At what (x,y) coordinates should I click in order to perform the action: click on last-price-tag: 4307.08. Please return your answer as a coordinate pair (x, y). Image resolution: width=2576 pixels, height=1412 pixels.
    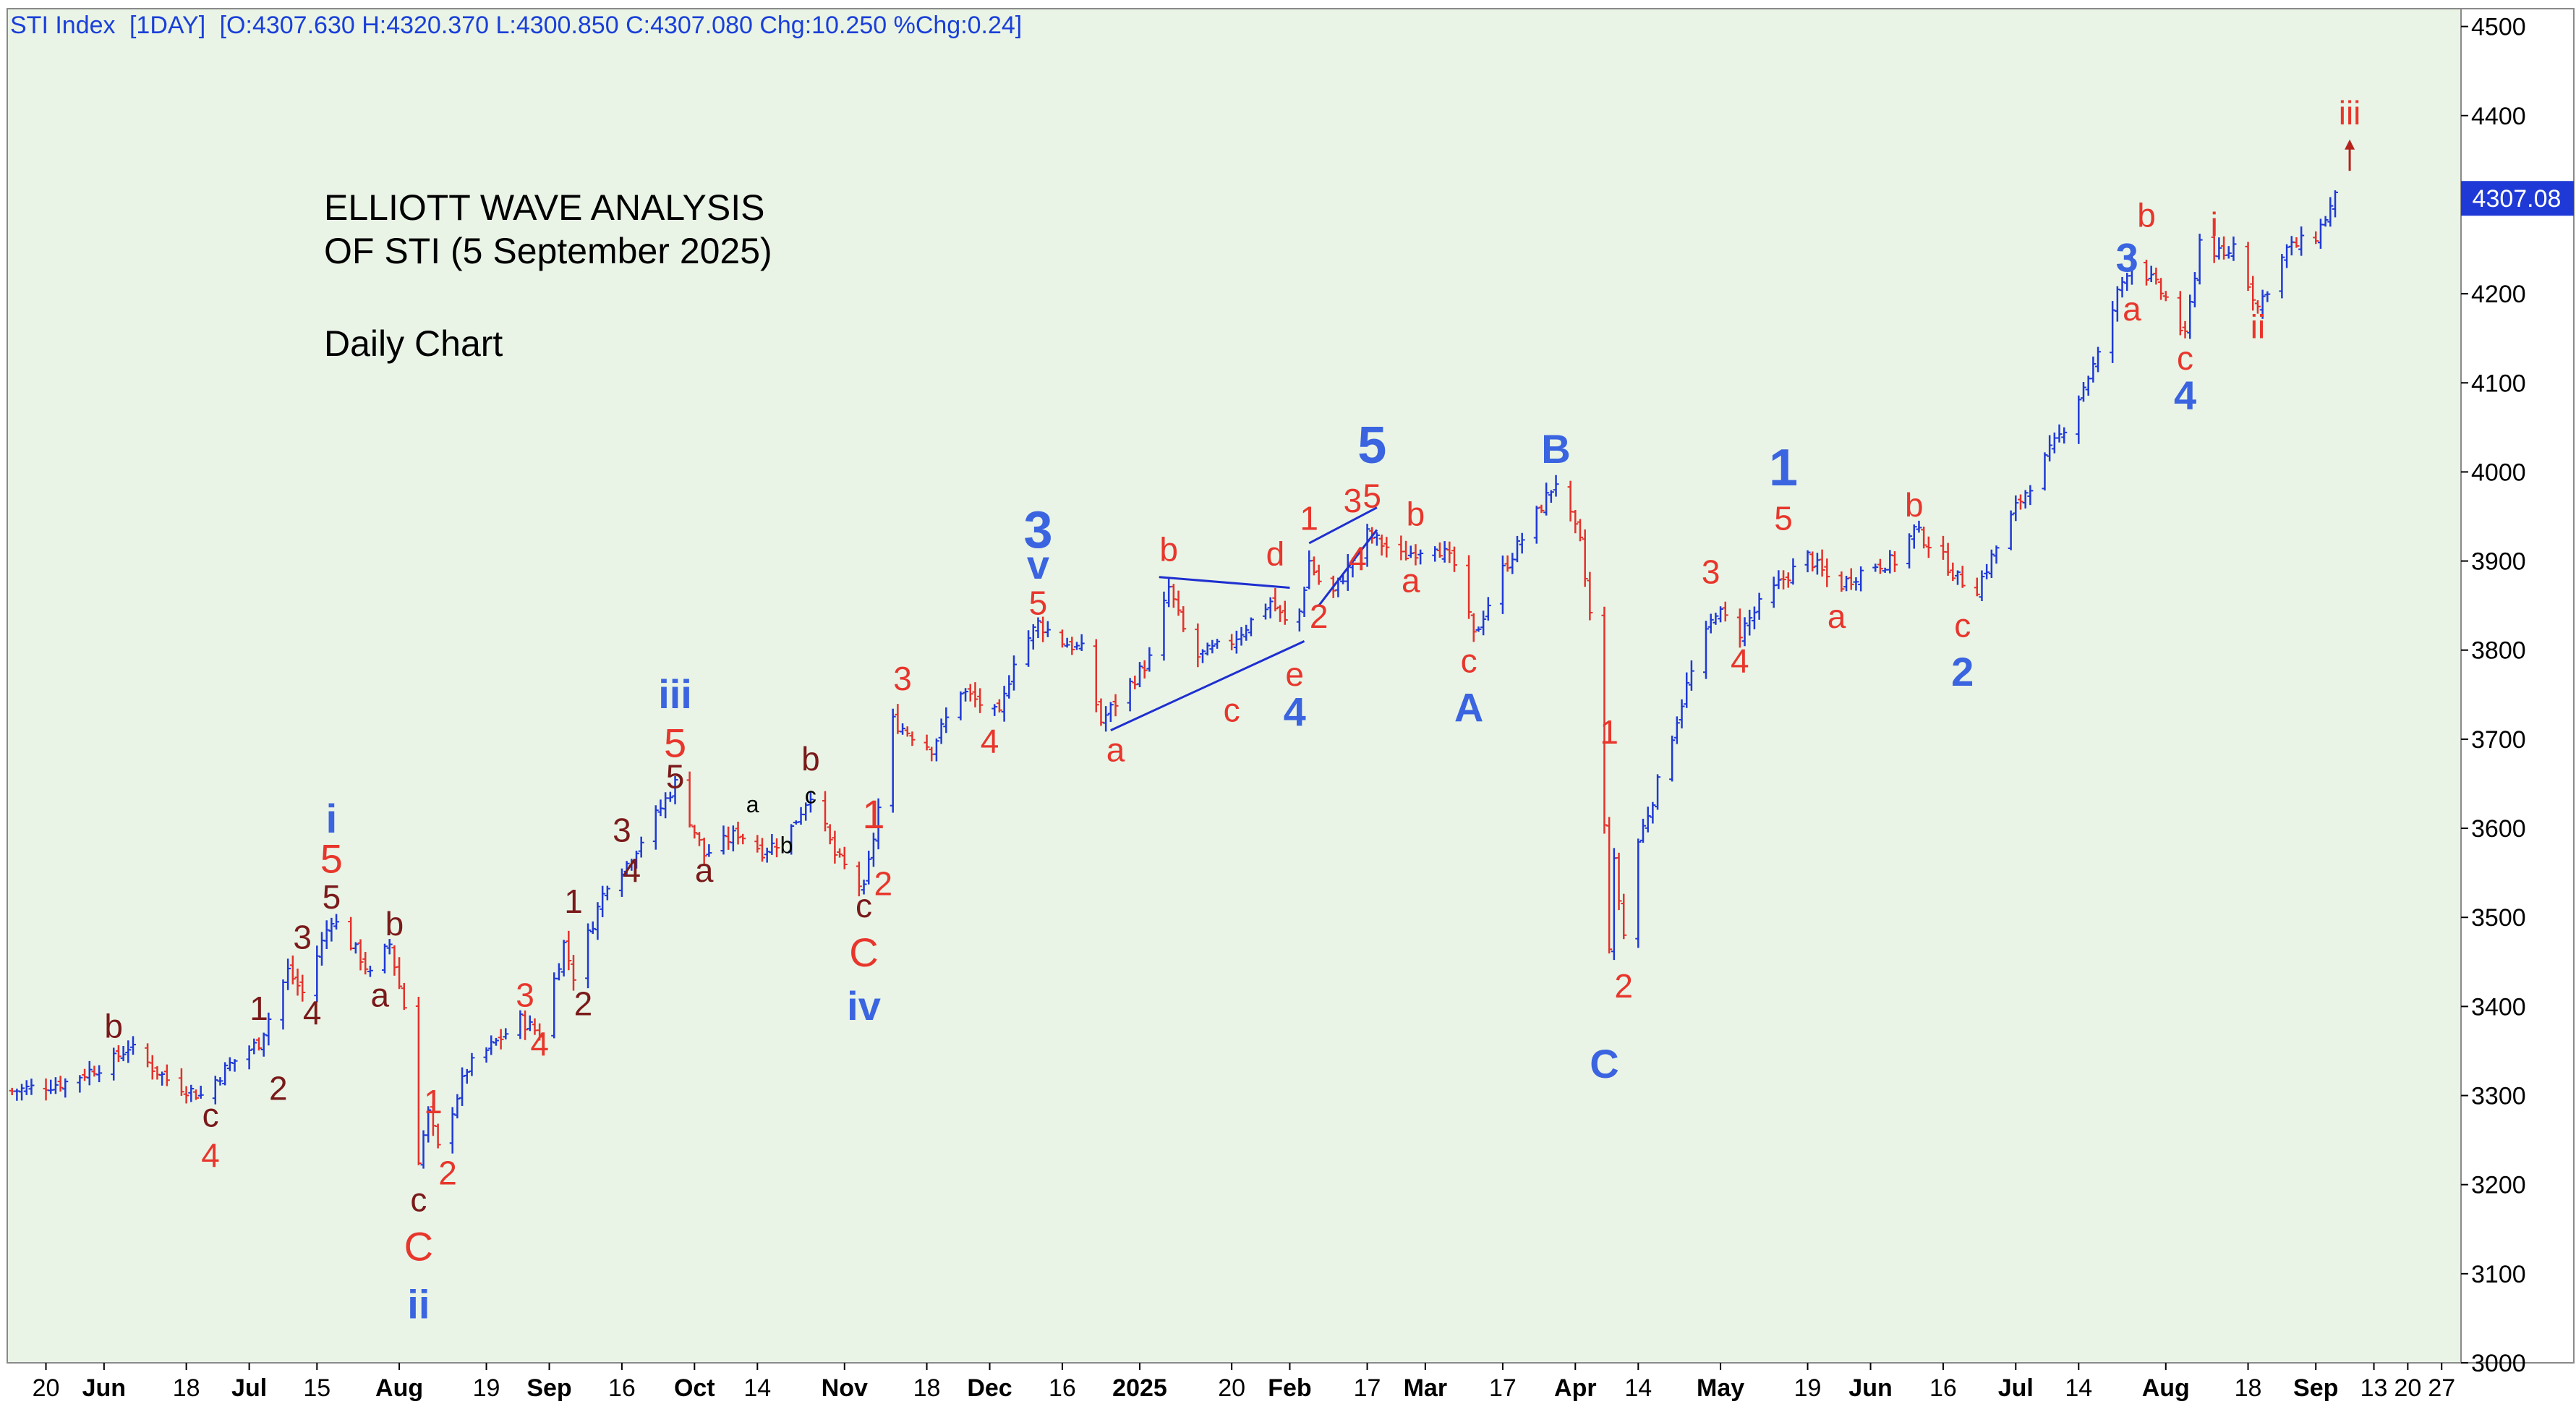
    Looking at the image, I should click on (2517, 199).